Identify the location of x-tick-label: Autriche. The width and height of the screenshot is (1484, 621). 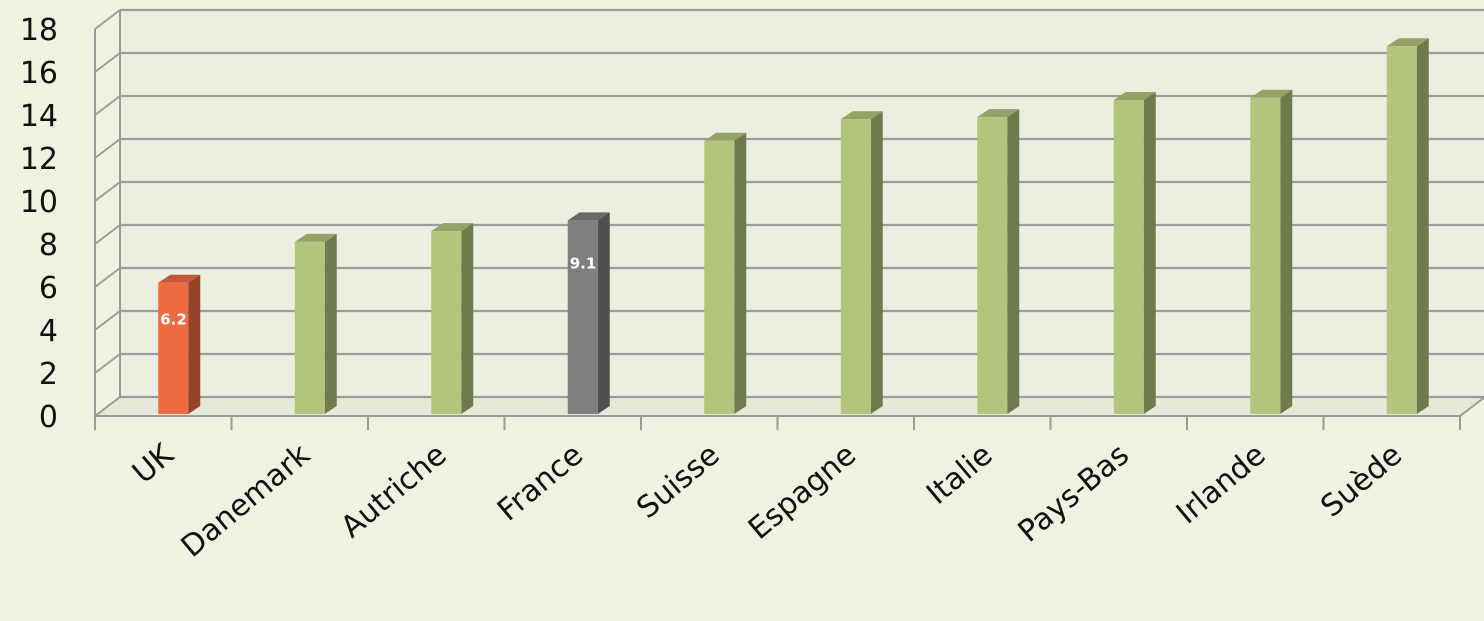
(393, 491).